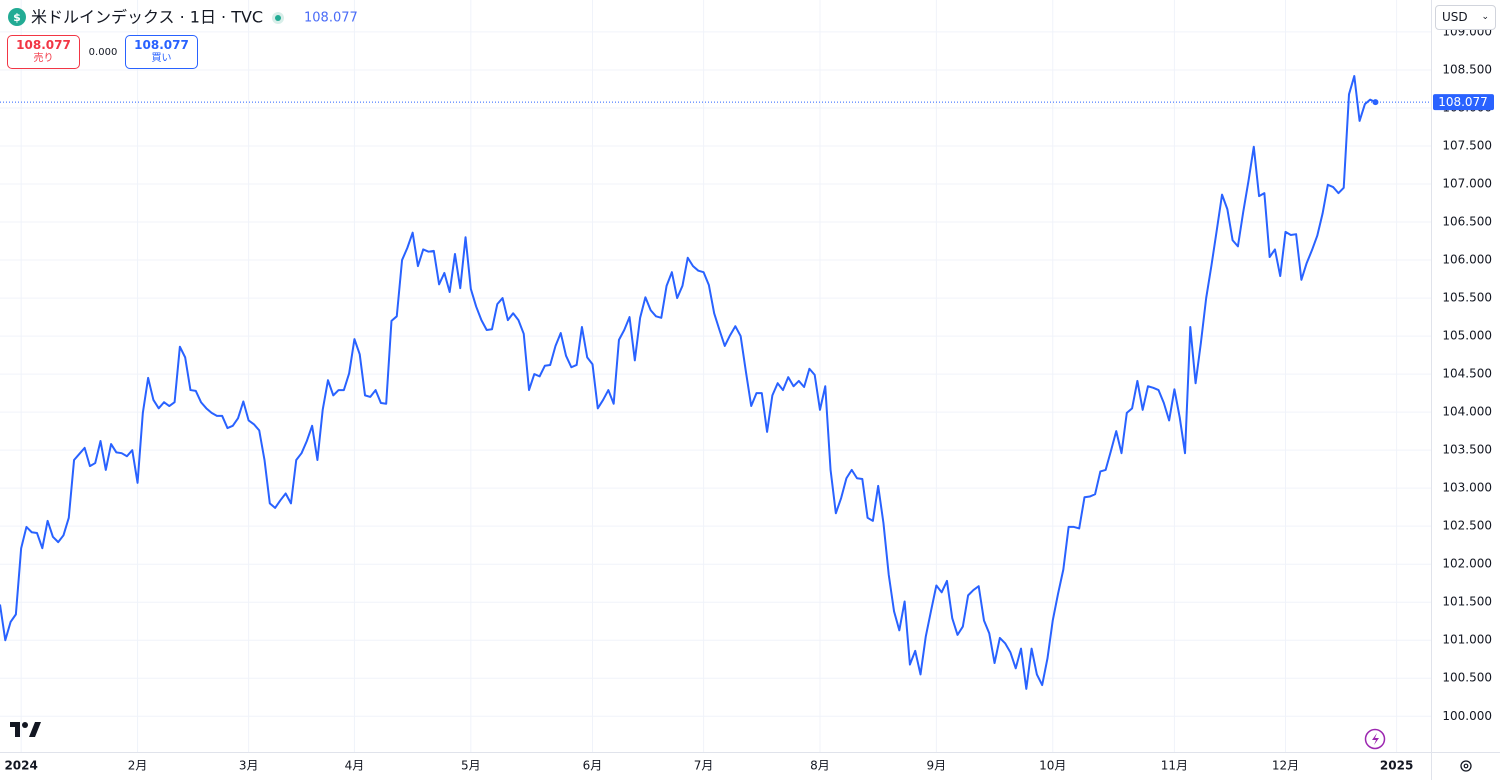 Image resolution: width=1500 pixels, height=780 pixels. Describe the element at coordinates (249, 766) in the screenshot. I see `x-tick-label: 3月` at that location.